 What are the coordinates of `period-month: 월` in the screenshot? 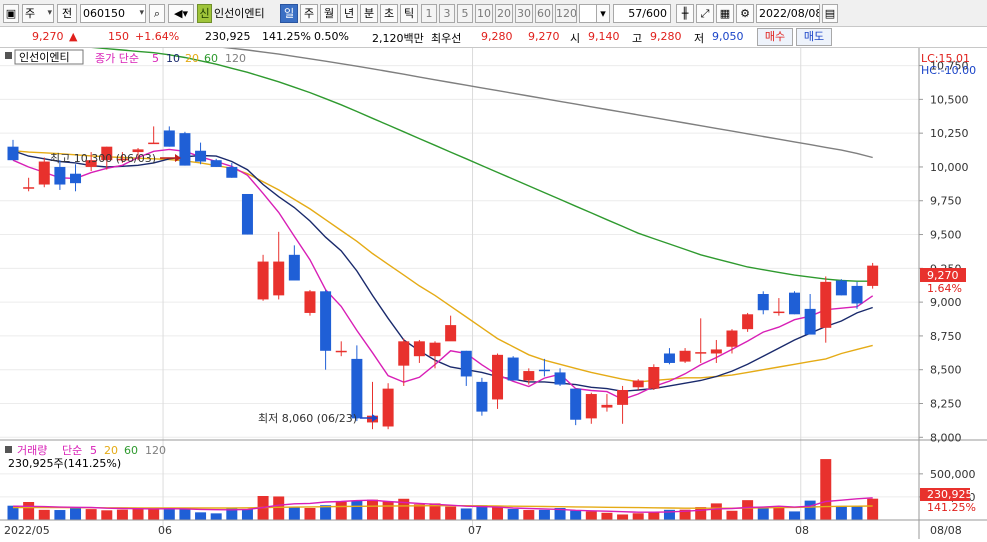 It's located at (329, 13).